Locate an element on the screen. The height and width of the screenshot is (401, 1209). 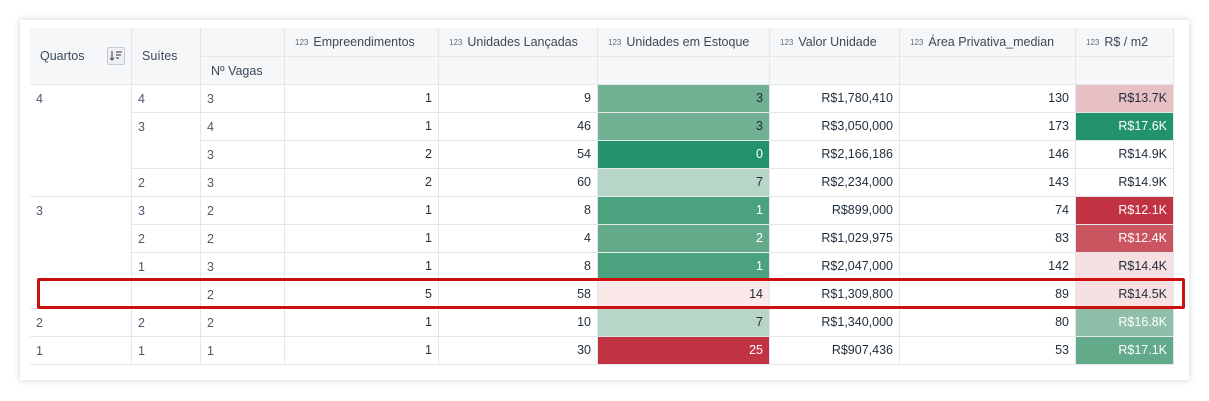
quartos-group: 2 is located at coordinates (81, 323).